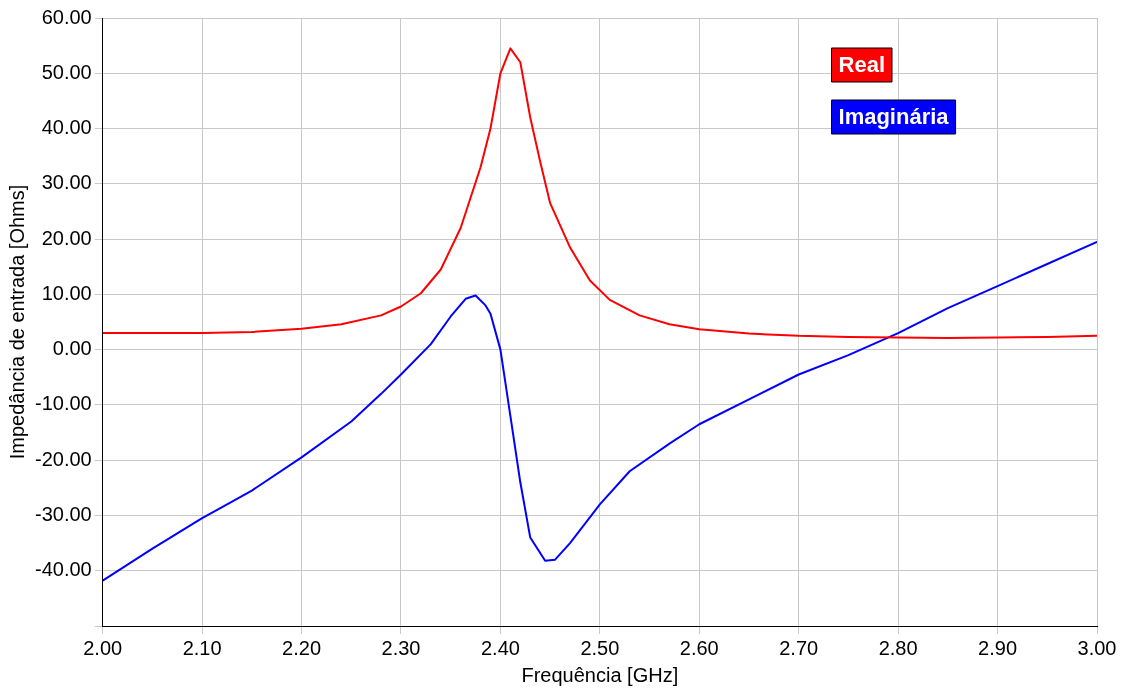 The image size is (1123, 688). What do you see at coordinates (600, 647) in the screenshot?
I see `x-tick-label: 2.50` at bounding box center [600, 647].